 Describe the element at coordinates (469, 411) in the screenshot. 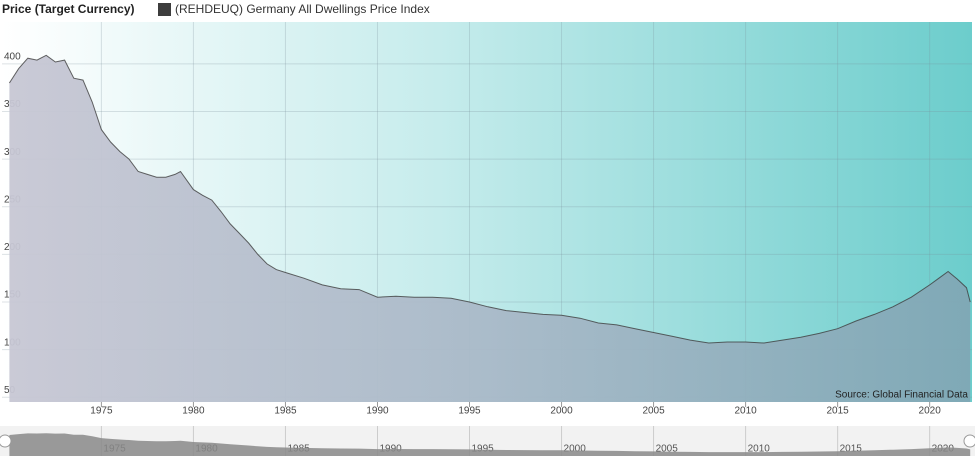

I see `x-tick-label: 1995` at that location.